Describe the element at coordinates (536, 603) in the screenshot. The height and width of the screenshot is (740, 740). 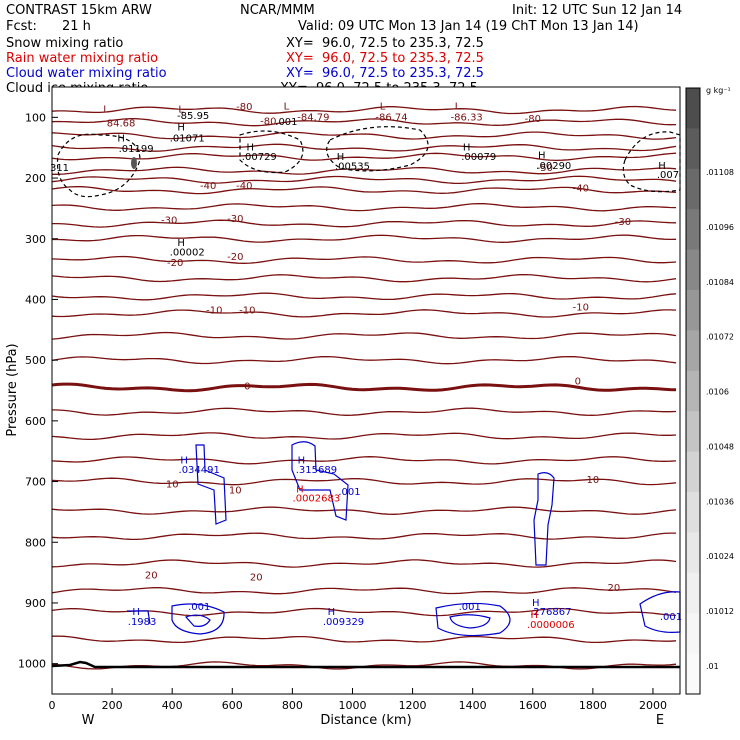
I see `contour-label-64: H` at that location.